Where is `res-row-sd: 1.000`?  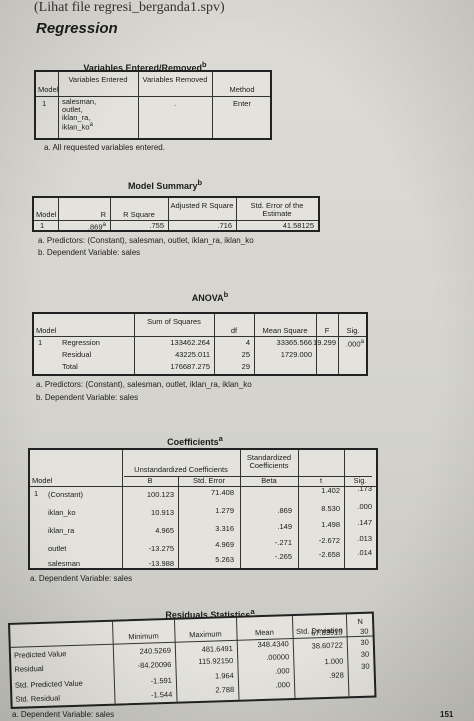 res-row-sd: 1.000 is located at coordinates (334, 661).